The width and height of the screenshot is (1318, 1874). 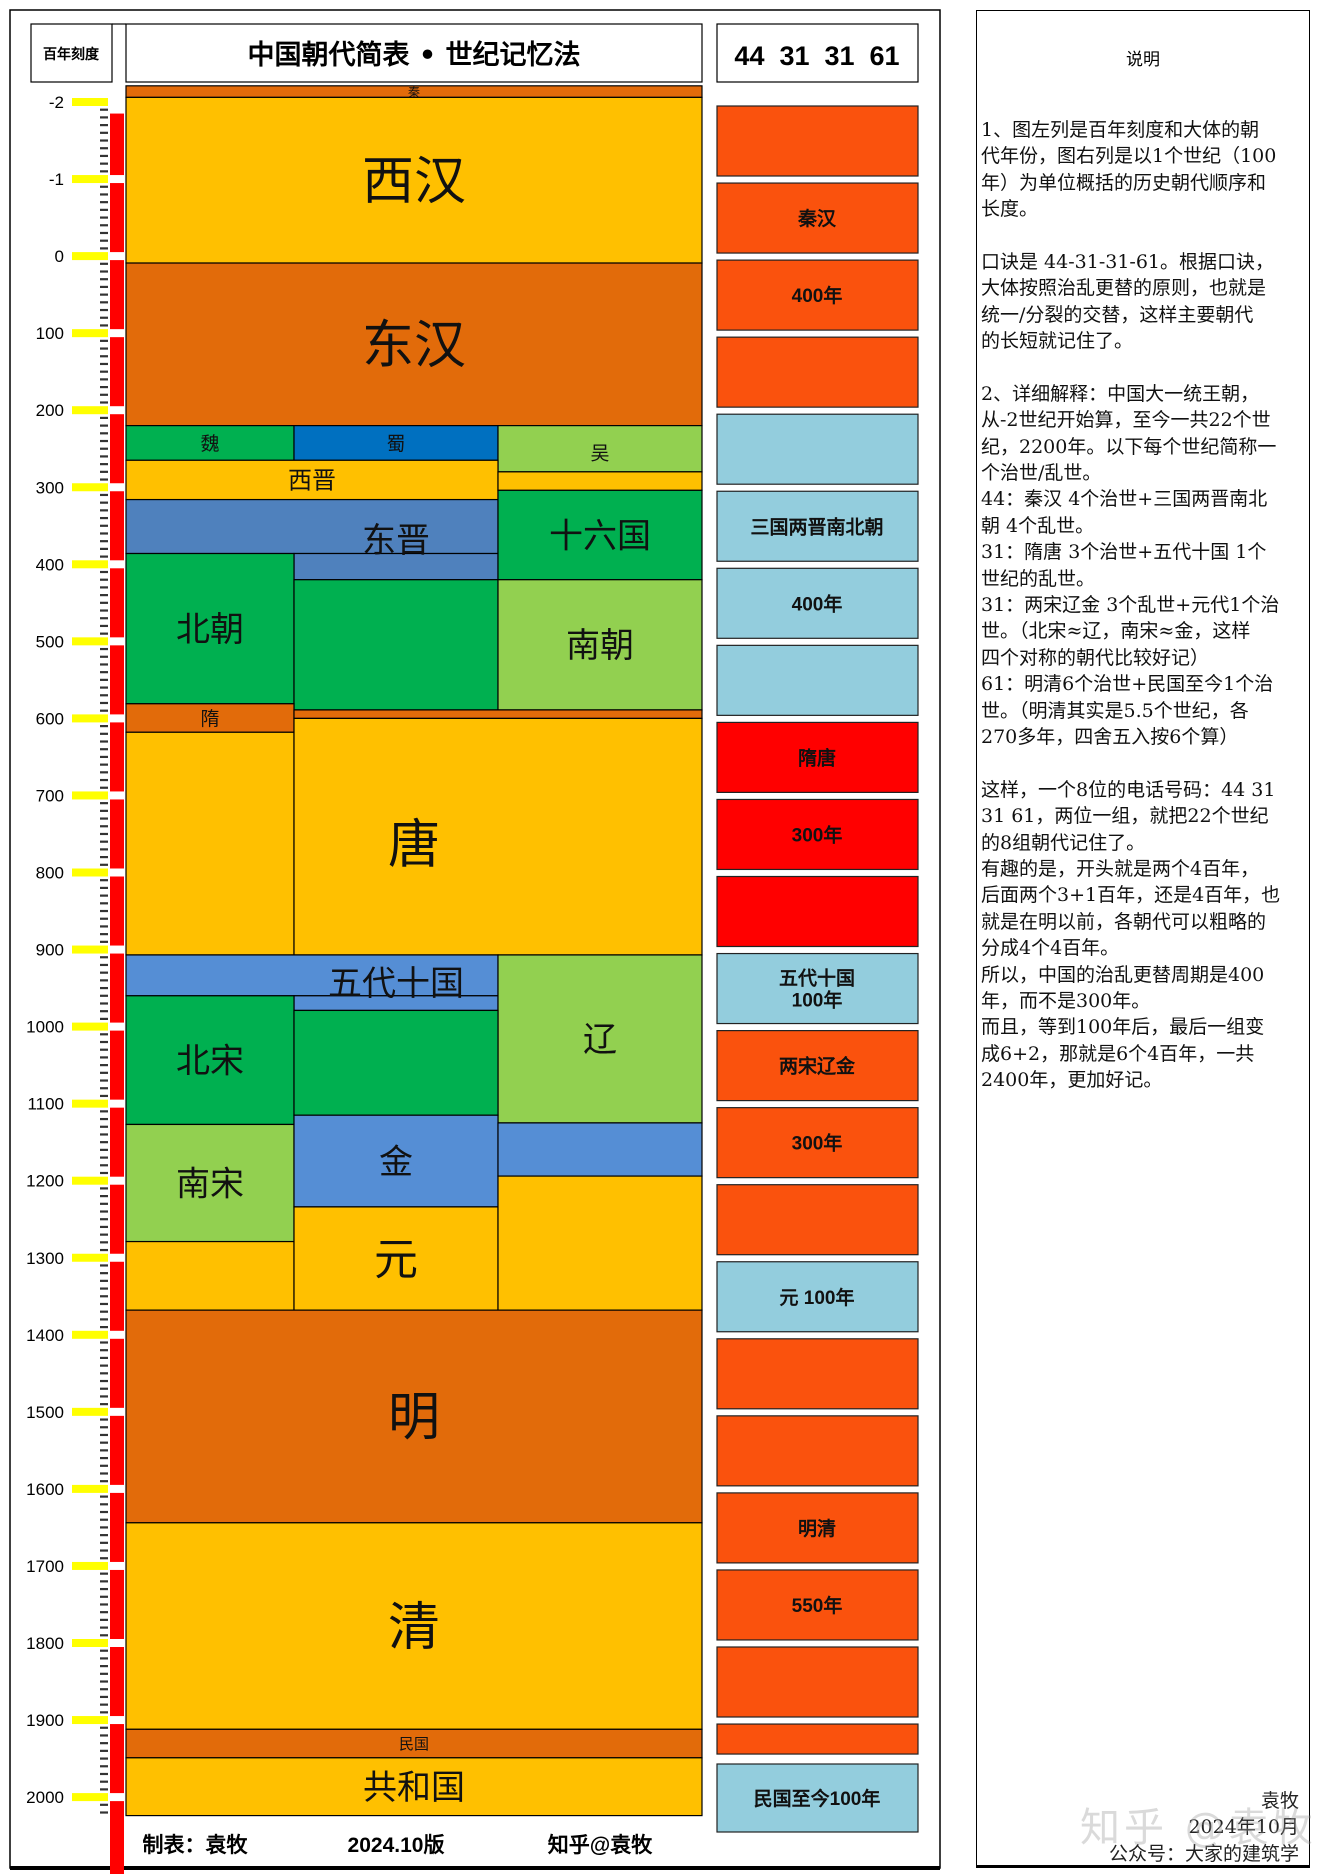 What do you see at coordinates (599, 453) in the screenshot?
I see `dynasty-label: 吴` at bounding box center [599, 453].